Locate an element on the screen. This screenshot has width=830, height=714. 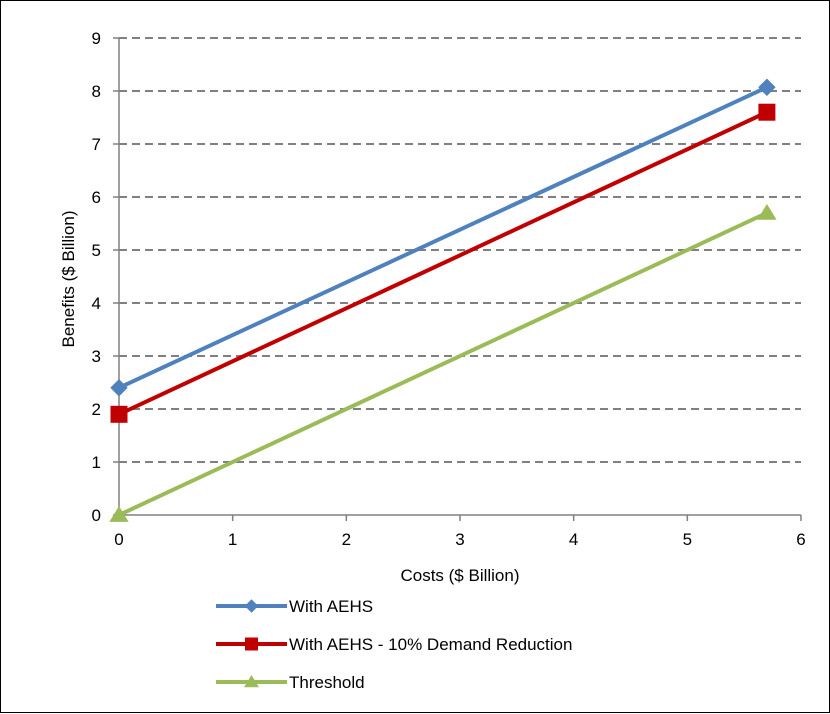
x-tick-label-2: 2 is located at coordinates (346, 539).